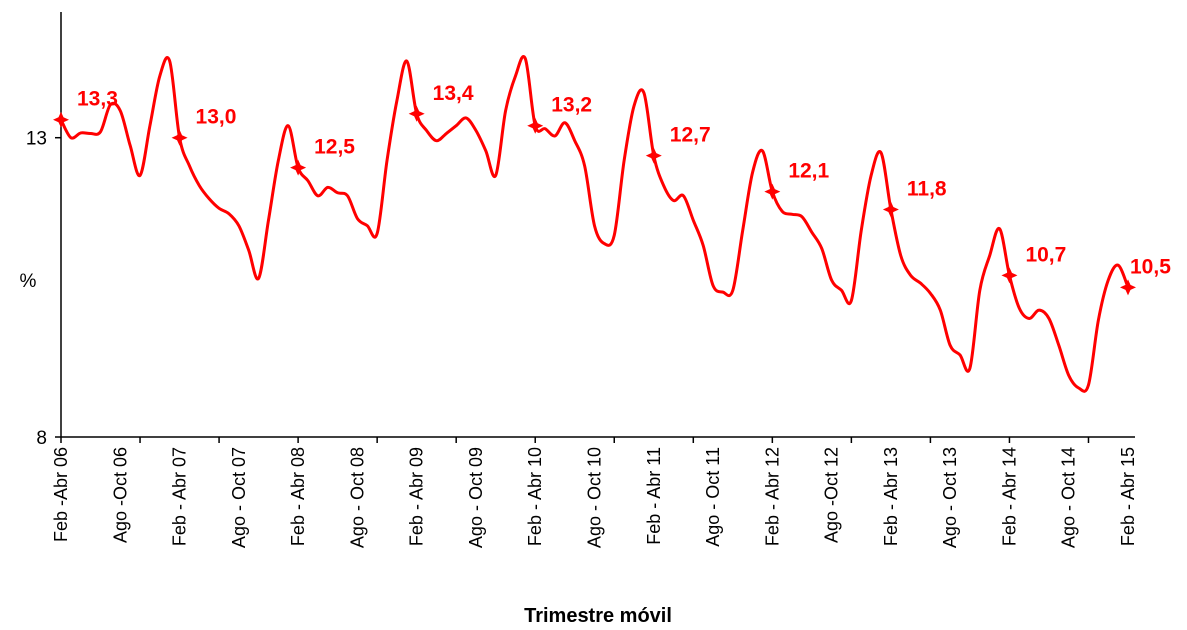 This screenshot has height=630, width=1187. I want to click on x-tick-label: Feb - Abr 09, so click(417, 496).